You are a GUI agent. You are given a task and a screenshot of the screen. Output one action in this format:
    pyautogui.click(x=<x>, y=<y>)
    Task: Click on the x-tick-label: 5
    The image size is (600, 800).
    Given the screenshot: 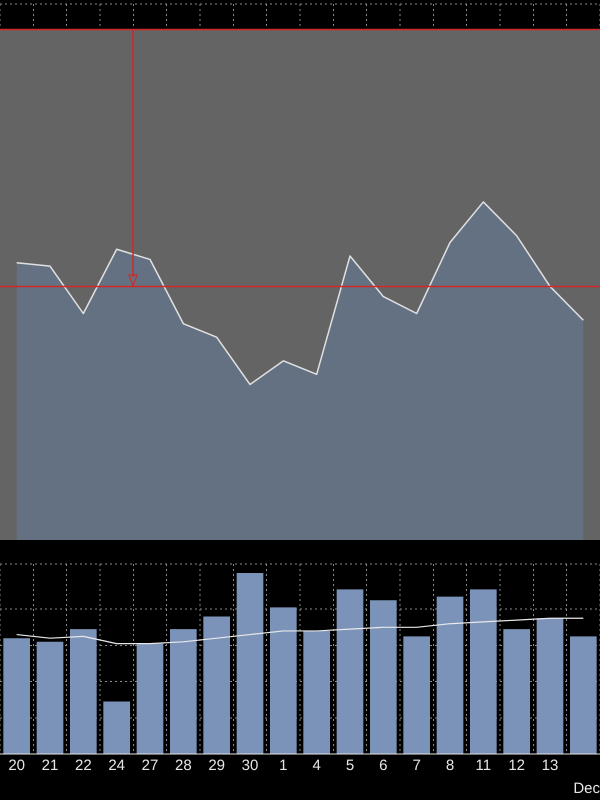 What is the action you would take?
    pyautogui.click(x=350, y=765)
    